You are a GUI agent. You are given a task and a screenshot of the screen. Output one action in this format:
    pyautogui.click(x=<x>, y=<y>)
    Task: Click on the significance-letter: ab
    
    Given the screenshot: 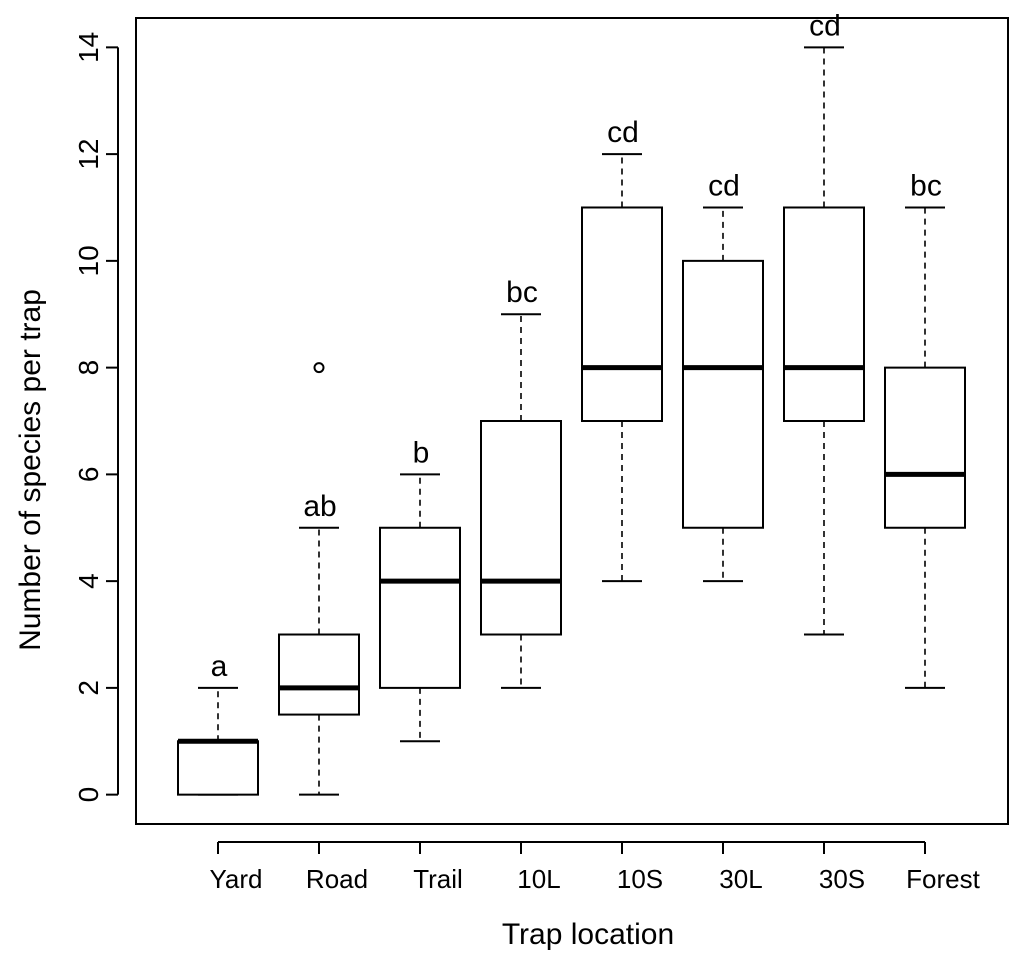 What is the action you would take?
    pyautogui.click(x=319, y=506)
    